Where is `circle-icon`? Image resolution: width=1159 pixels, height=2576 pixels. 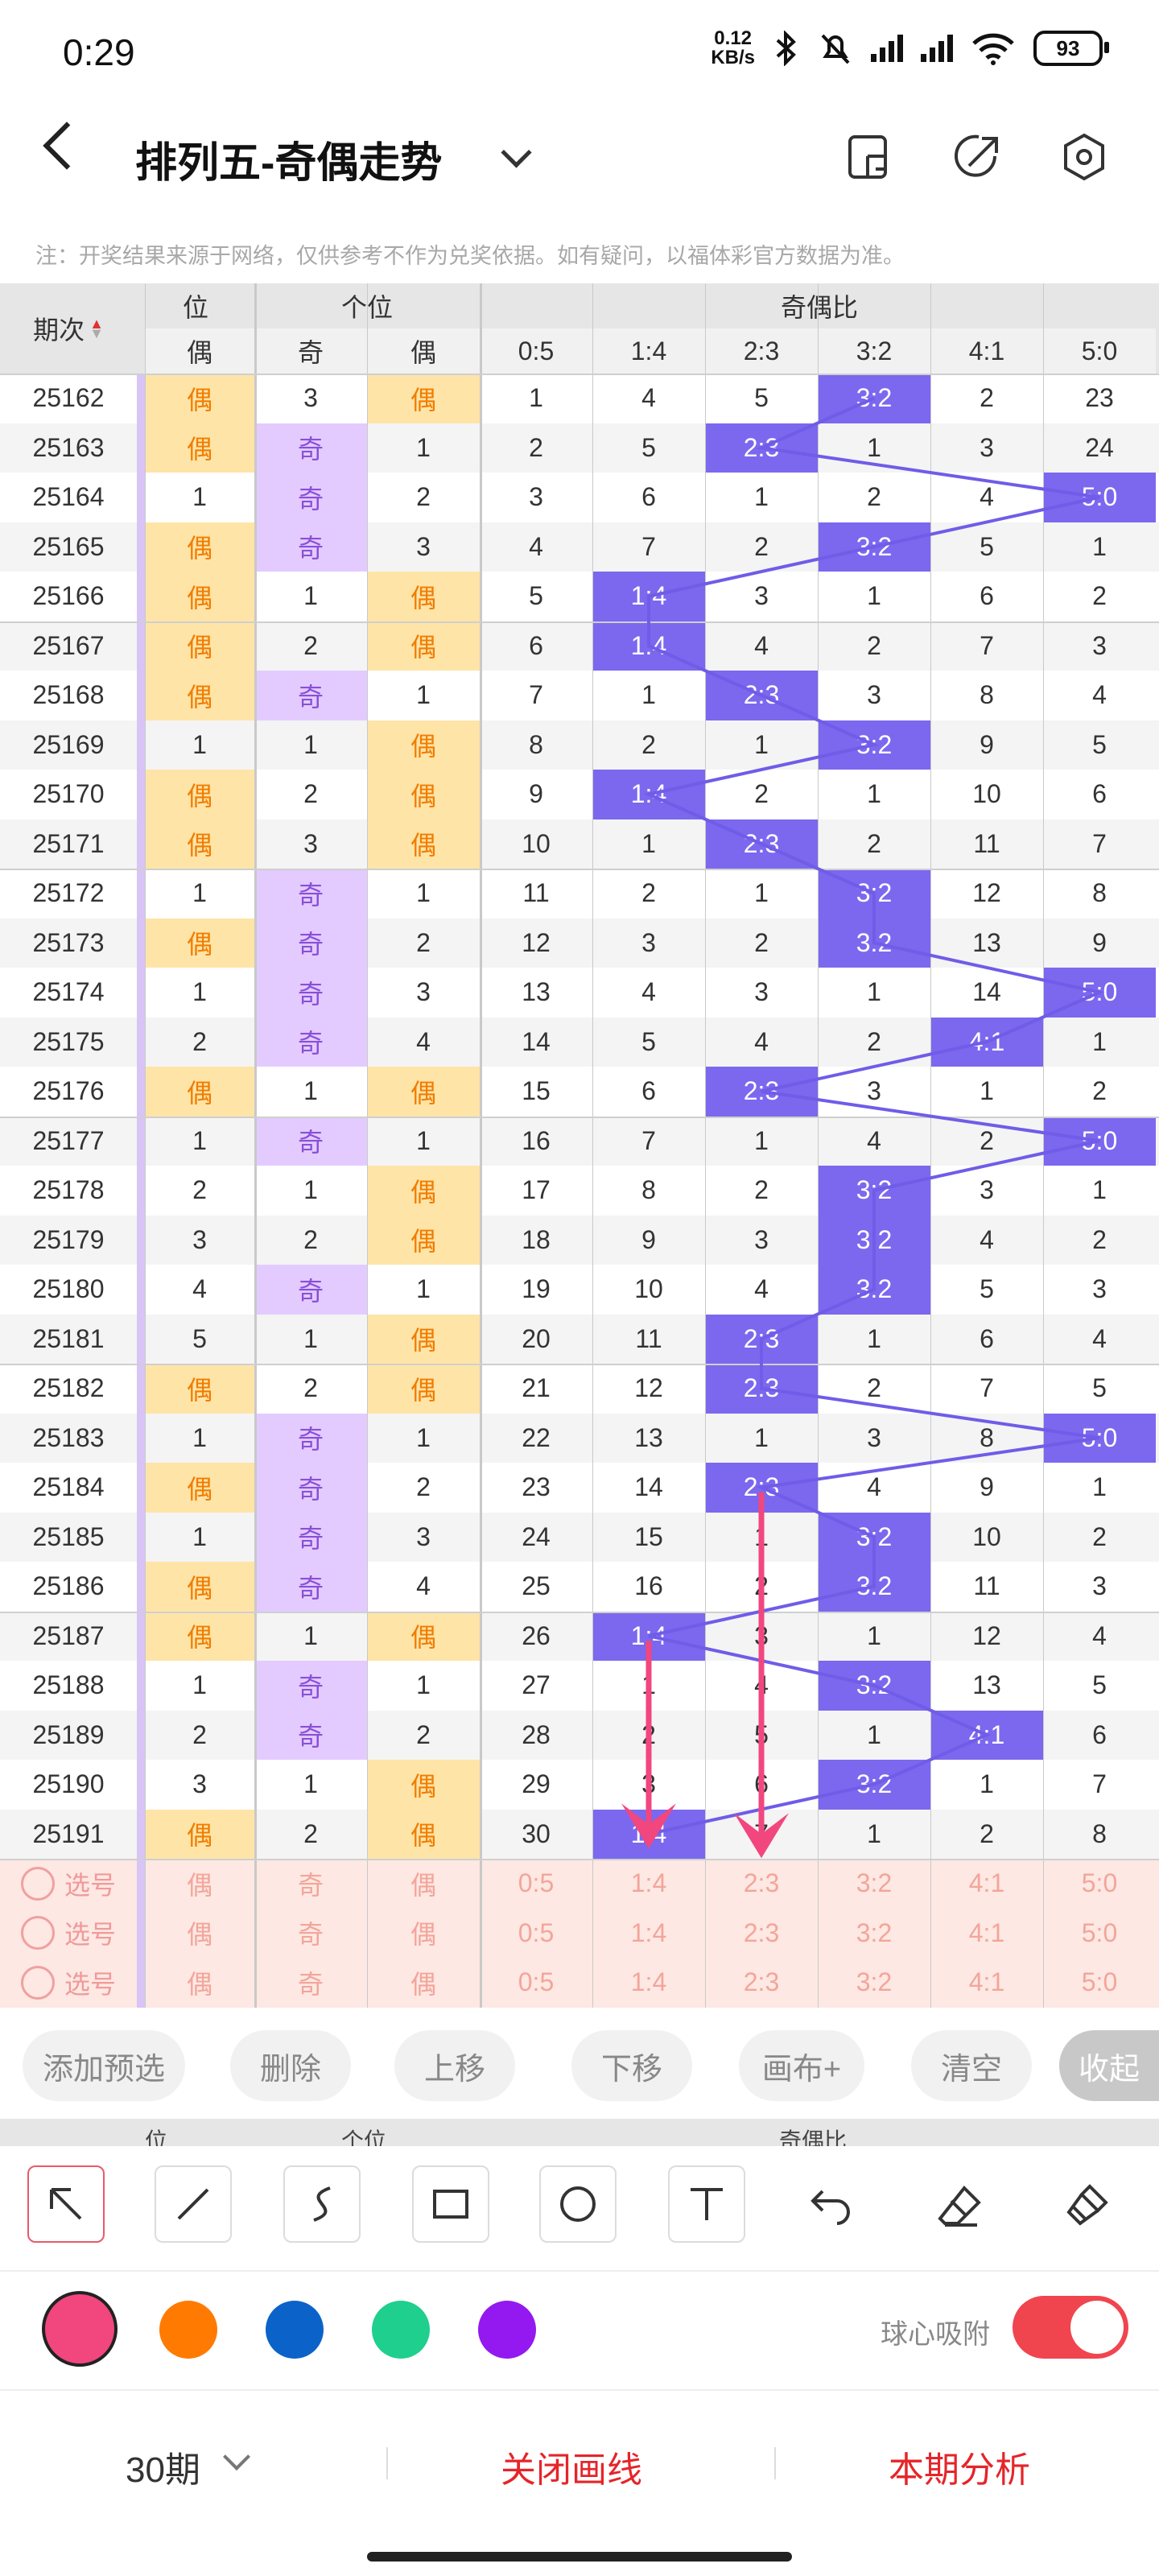
circle-icon is located at coordinates (578, 2204).